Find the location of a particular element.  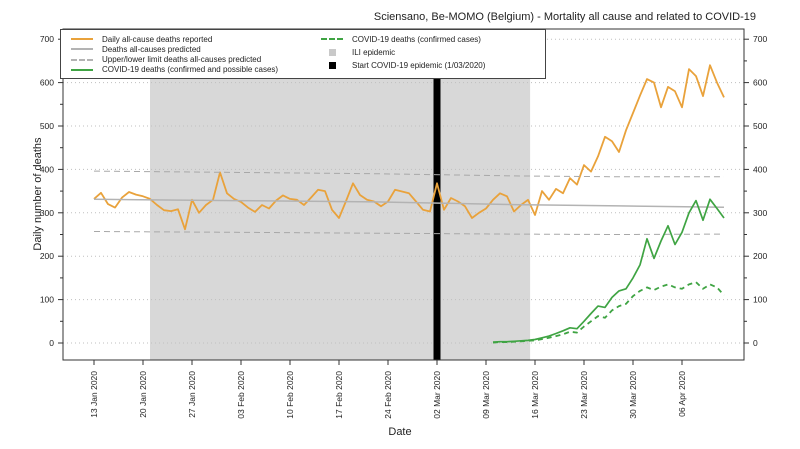

y-tick-label-right: 500 is located at coordinates (760, 126).